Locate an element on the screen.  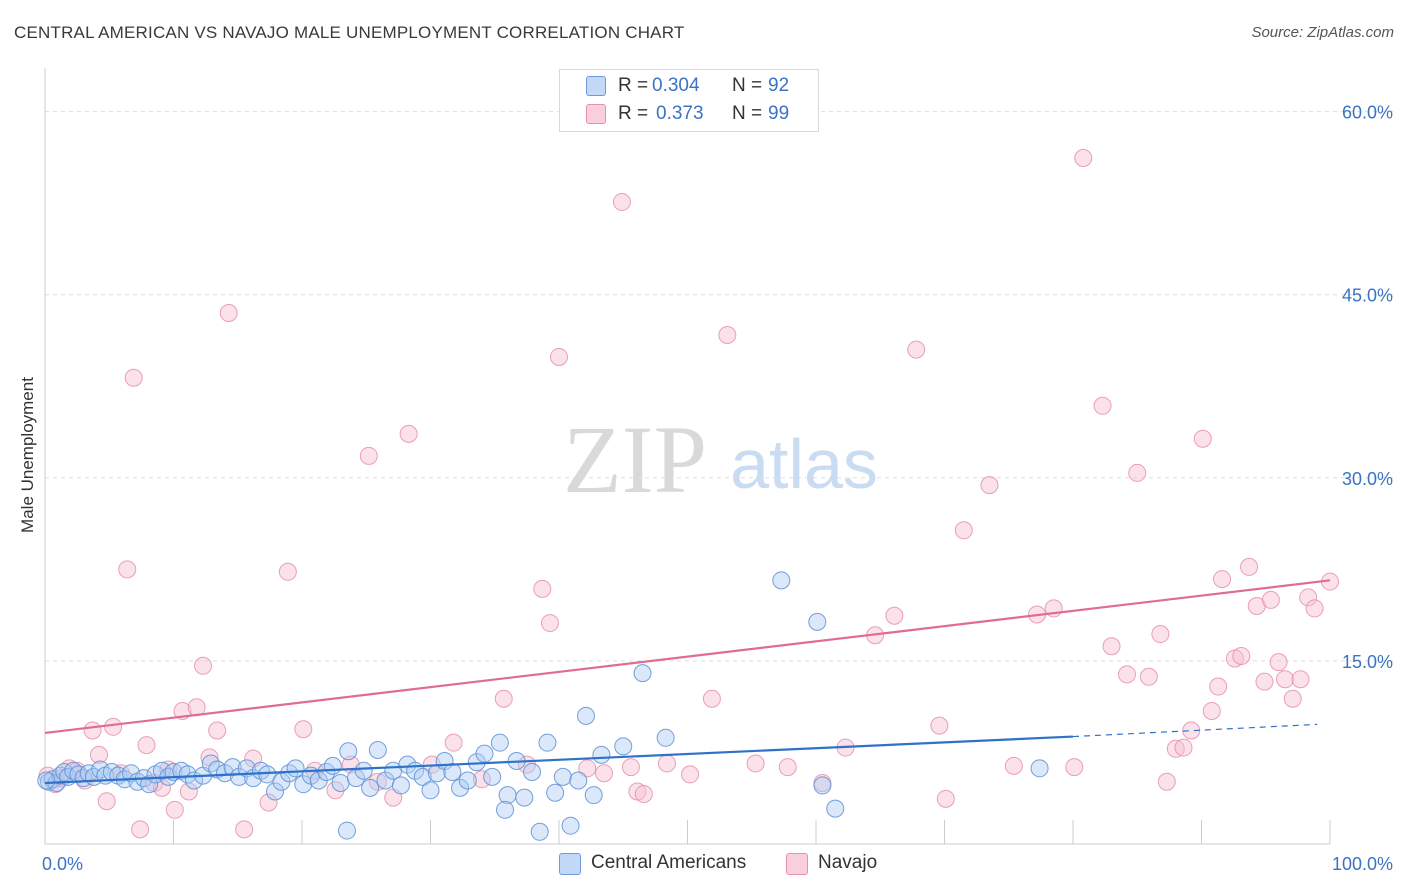
series-swatch-blue is located at coordinates (570, 864).